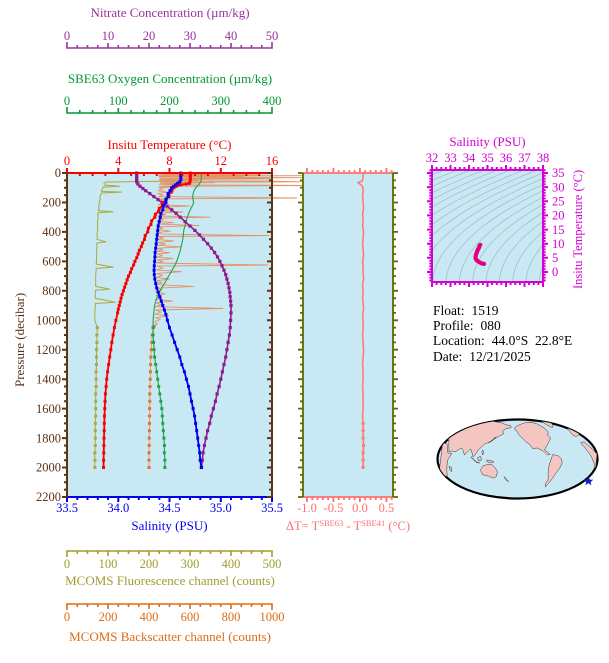 The image size is (609, 663). I want to click on fluorescence-profile-line, so click(143, 320).